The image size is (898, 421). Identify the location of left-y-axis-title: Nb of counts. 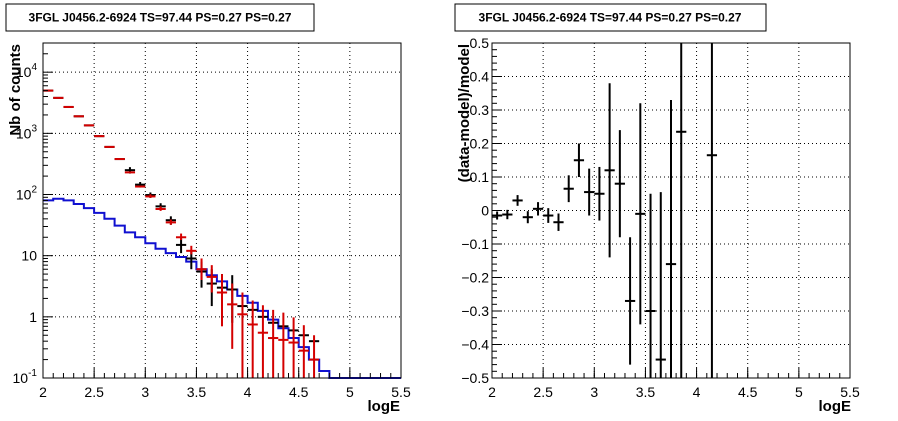
(15, 90).